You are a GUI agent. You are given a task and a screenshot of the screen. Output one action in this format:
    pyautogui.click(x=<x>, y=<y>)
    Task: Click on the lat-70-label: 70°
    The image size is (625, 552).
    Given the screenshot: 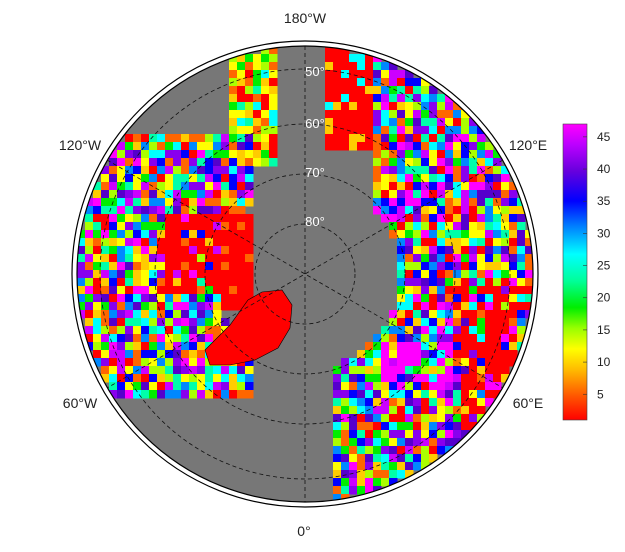 What is the action you would take?
    pyautogui.click(x=315, y=172)
    